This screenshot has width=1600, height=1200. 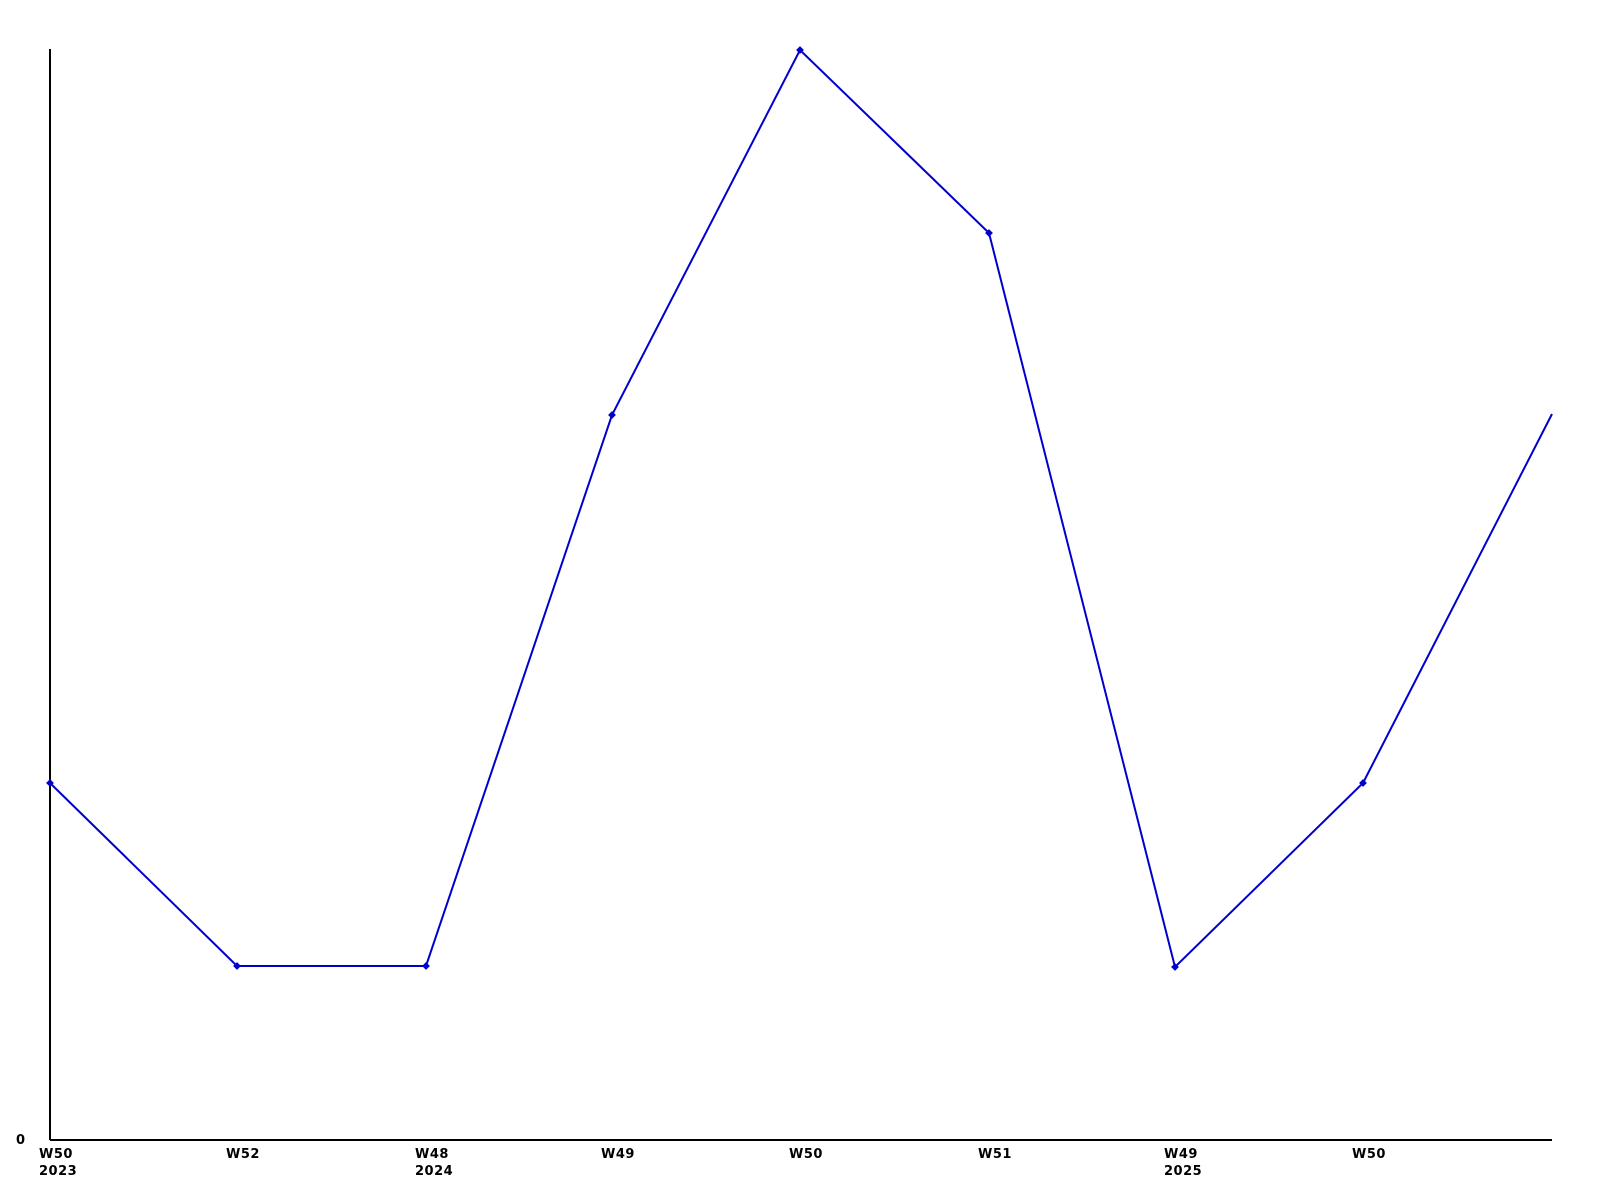 I want to click on y-axis-label-zero: 0, so click(x=21, y=1140).